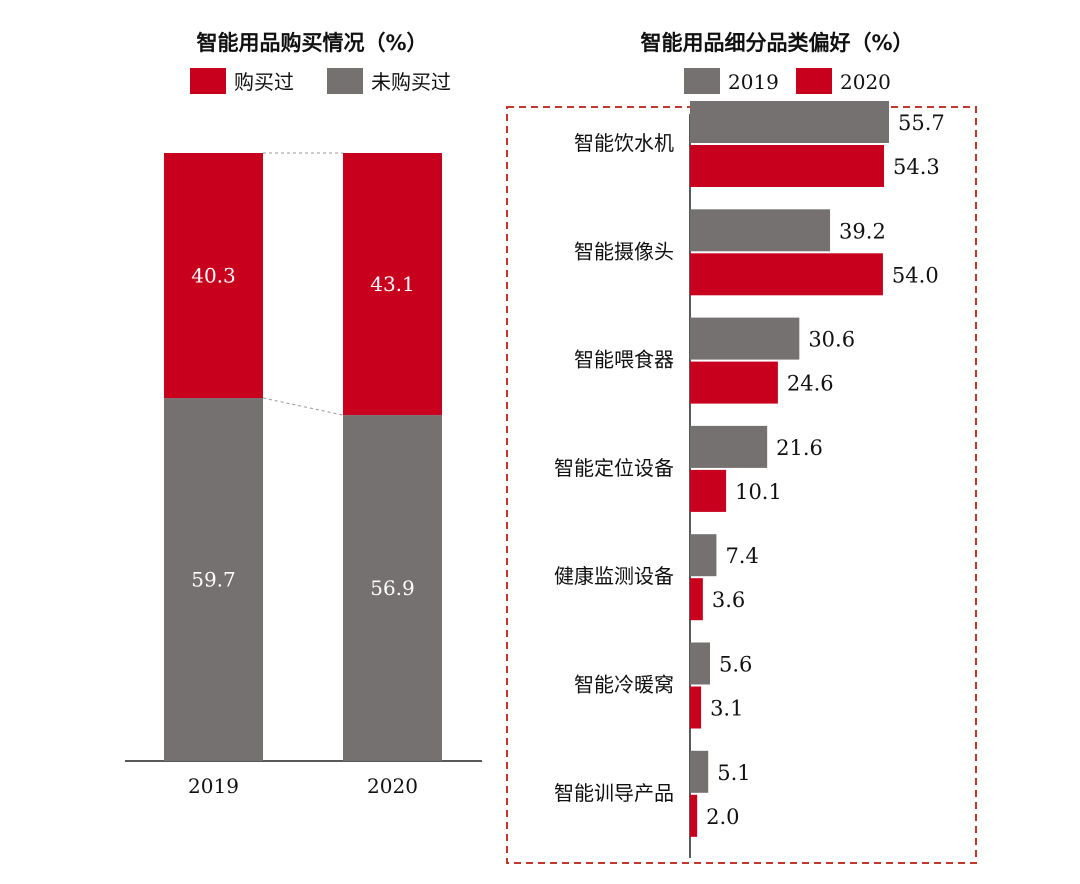 This screenshot has height=884, width=1080. I want to click on bar-2020-智能饮水机, so click(787, 166).